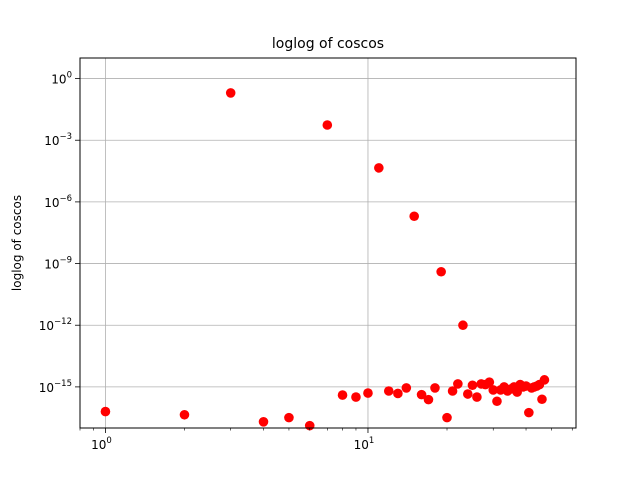 Image resolution: width=640 pixels, height=480 pixels. Describe the element at coordinates (69, 76) in the screenshot. I see `y-tick-exponent: 0` at that location.